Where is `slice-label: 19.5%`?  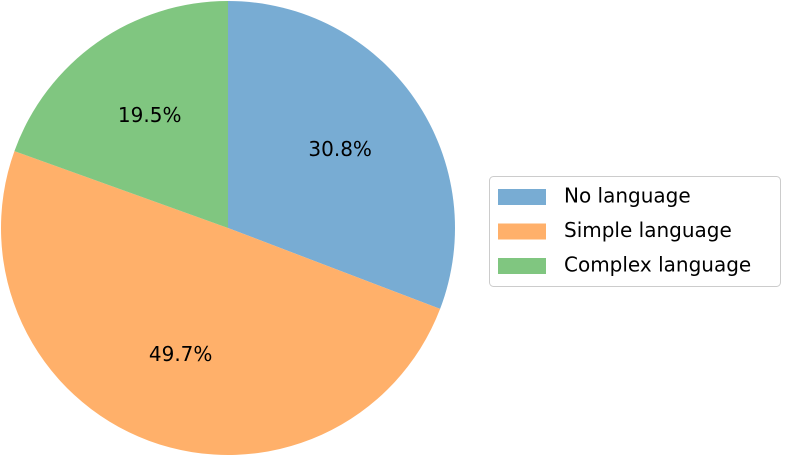
slice-label: 19.5% is located at coordinates (150, 115).